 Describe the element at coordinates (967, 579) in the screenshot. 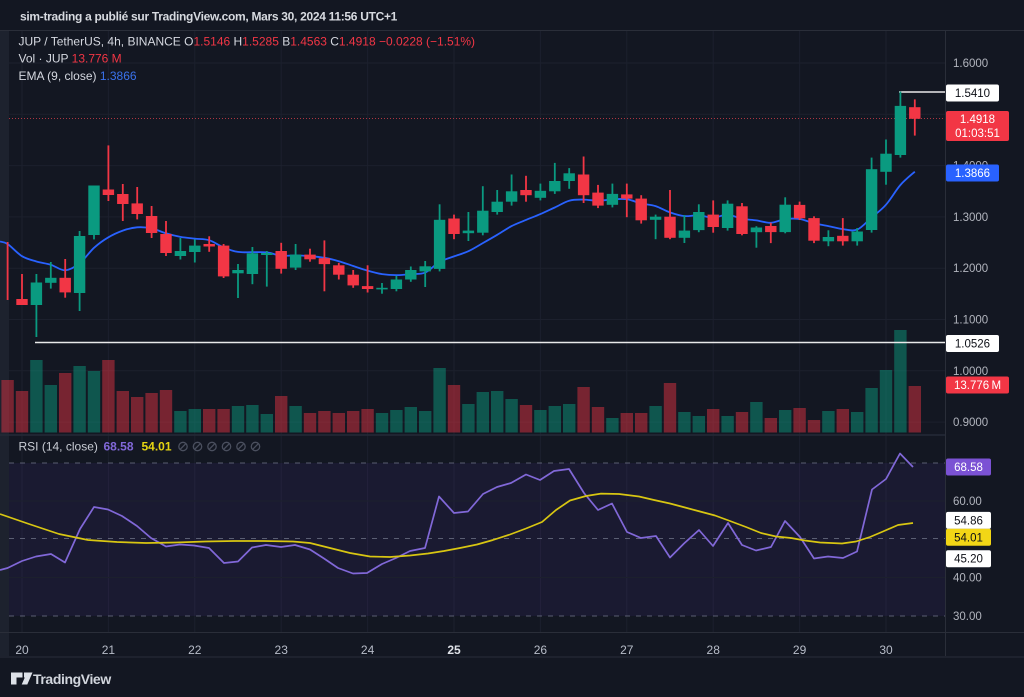

I see `svg-text: 40.00` at that location.